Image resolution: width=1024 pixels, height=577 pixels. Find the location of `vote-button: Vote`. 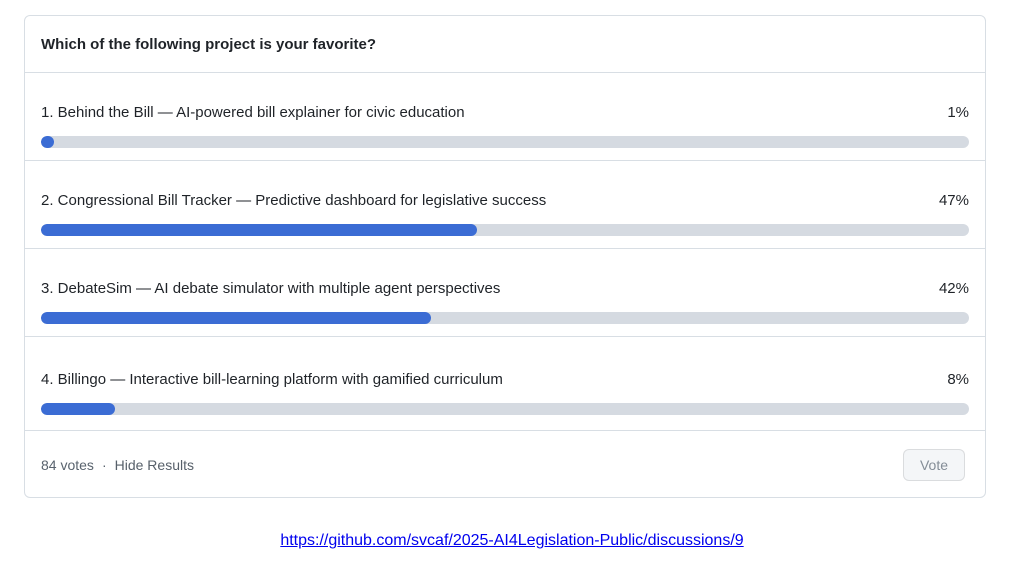

vote-button: Vote is located at coordinates (933, 464).